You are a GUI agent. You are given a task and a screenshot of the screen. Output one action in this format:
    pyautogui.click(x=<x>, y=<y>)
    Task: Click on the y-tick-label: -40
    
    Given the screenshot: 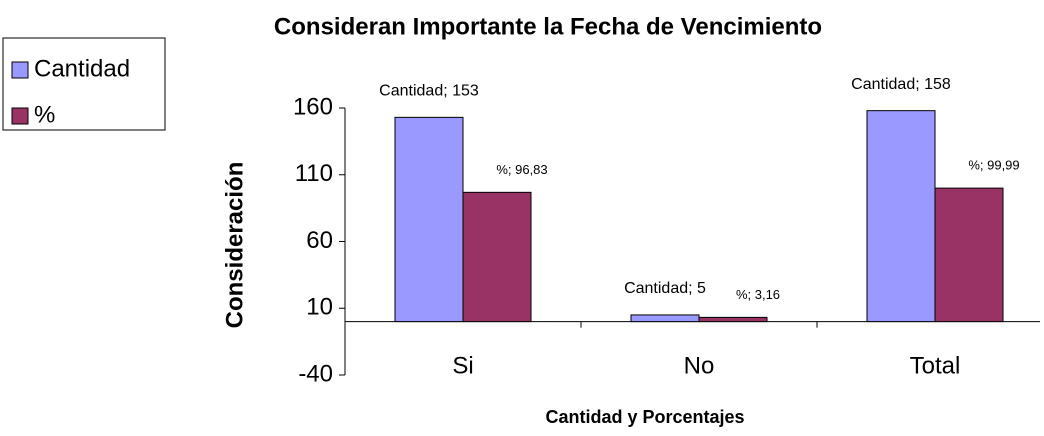 What is the action you would take?
    pyautogui.click(x=315, y=373)
    